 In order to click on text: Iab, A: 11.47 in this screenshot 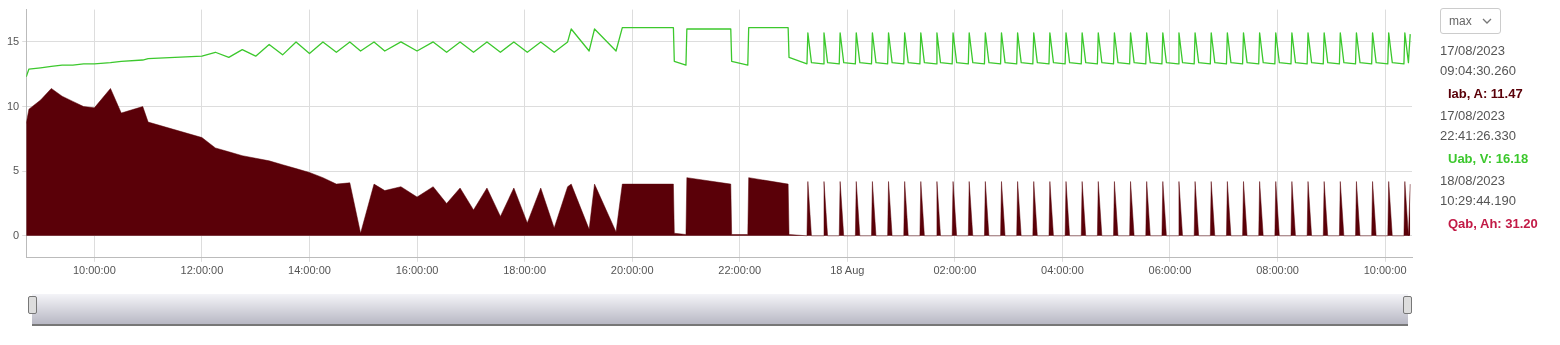, I will do `click(1486, 93)`.